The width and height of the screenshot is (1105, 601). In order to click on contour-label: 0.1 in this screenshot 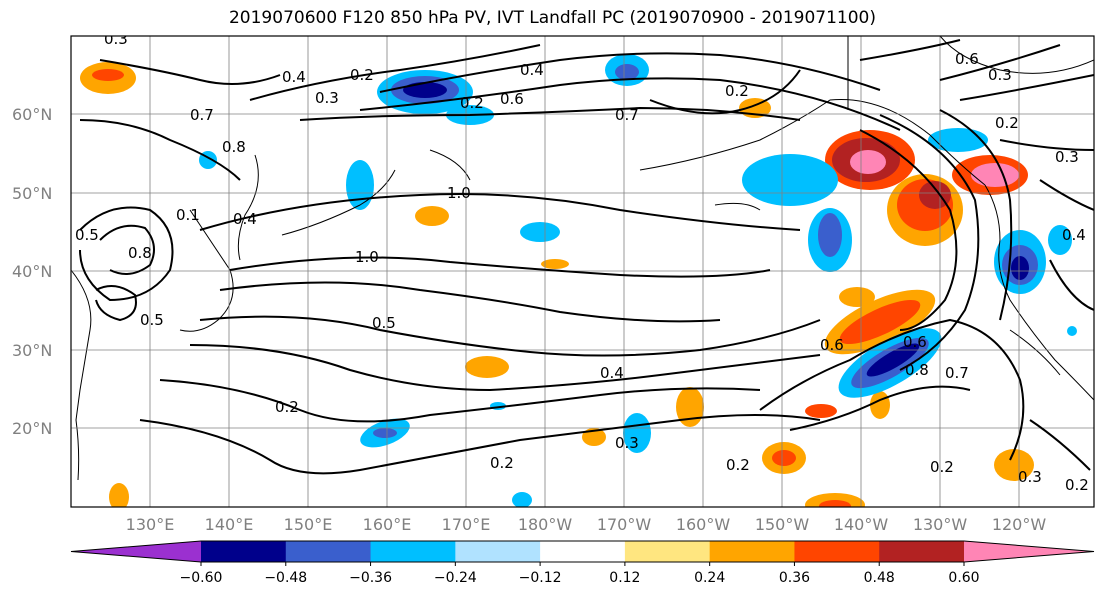, I will do `click(188, 215)`.